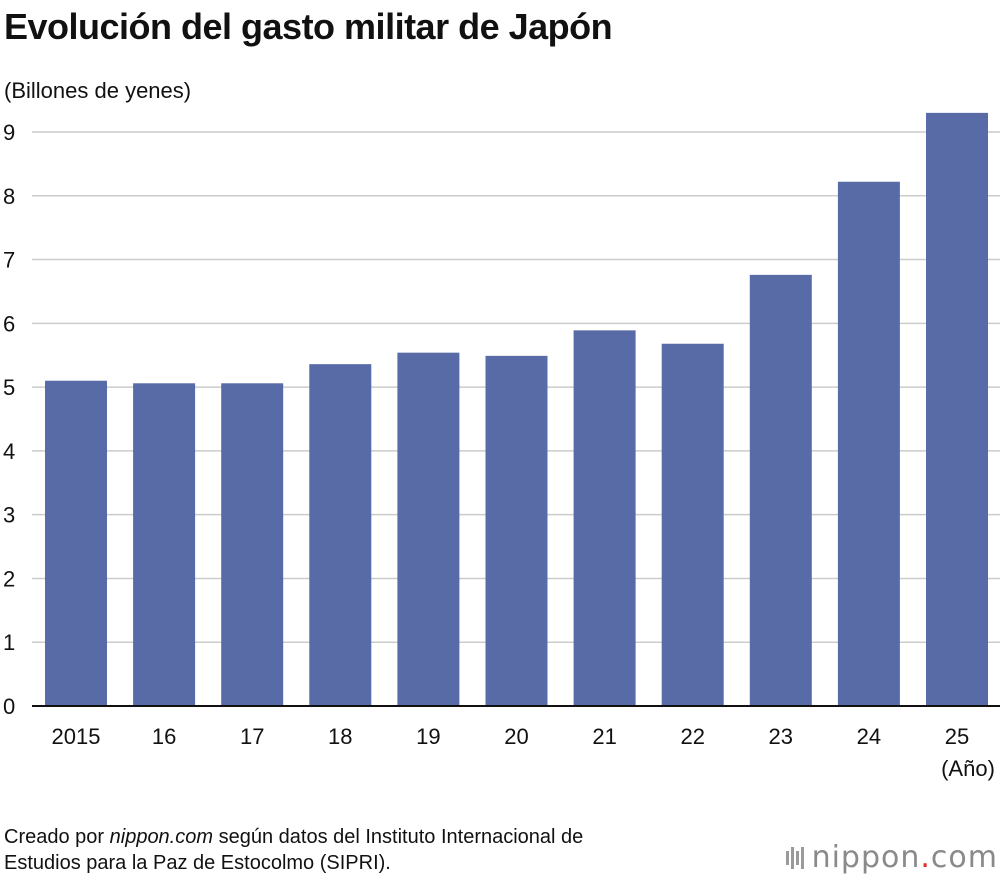 Image resolution: width=1000 pixels, height=884 pixels. I want to click on x-tick-label: 19, so click(428, 736).